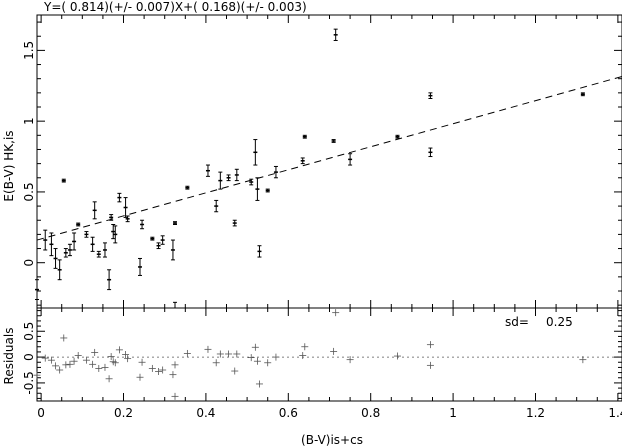 The height and width of the screenshot is (448, 622). What do you see at coordinates (29, 121) in the screenshot?
I see `y-tick-label: 1` at bounding box center [29, 121].